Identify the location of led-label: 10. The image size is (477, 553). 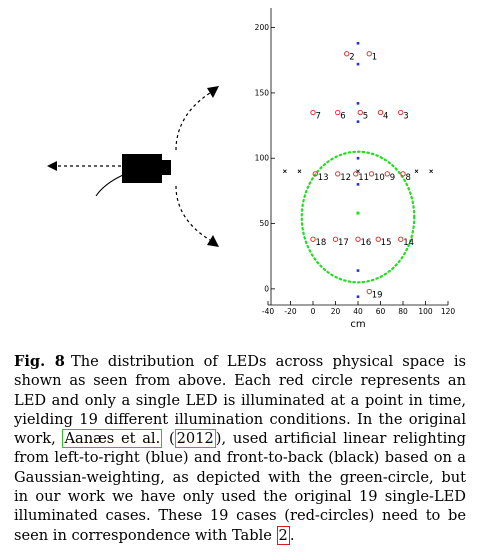
(379, 178).